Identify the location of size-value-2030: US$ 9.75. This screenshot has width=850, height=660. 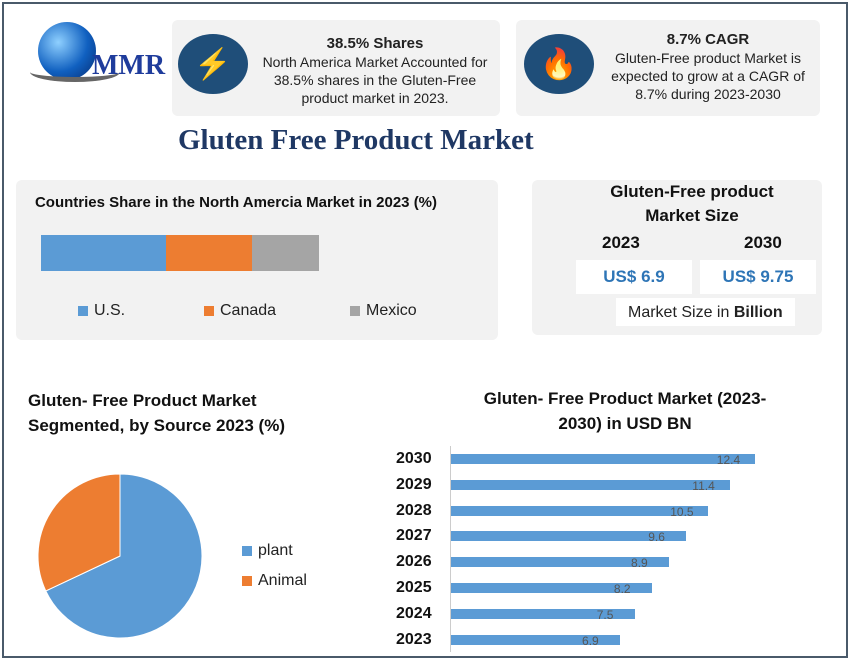
(758, 277).